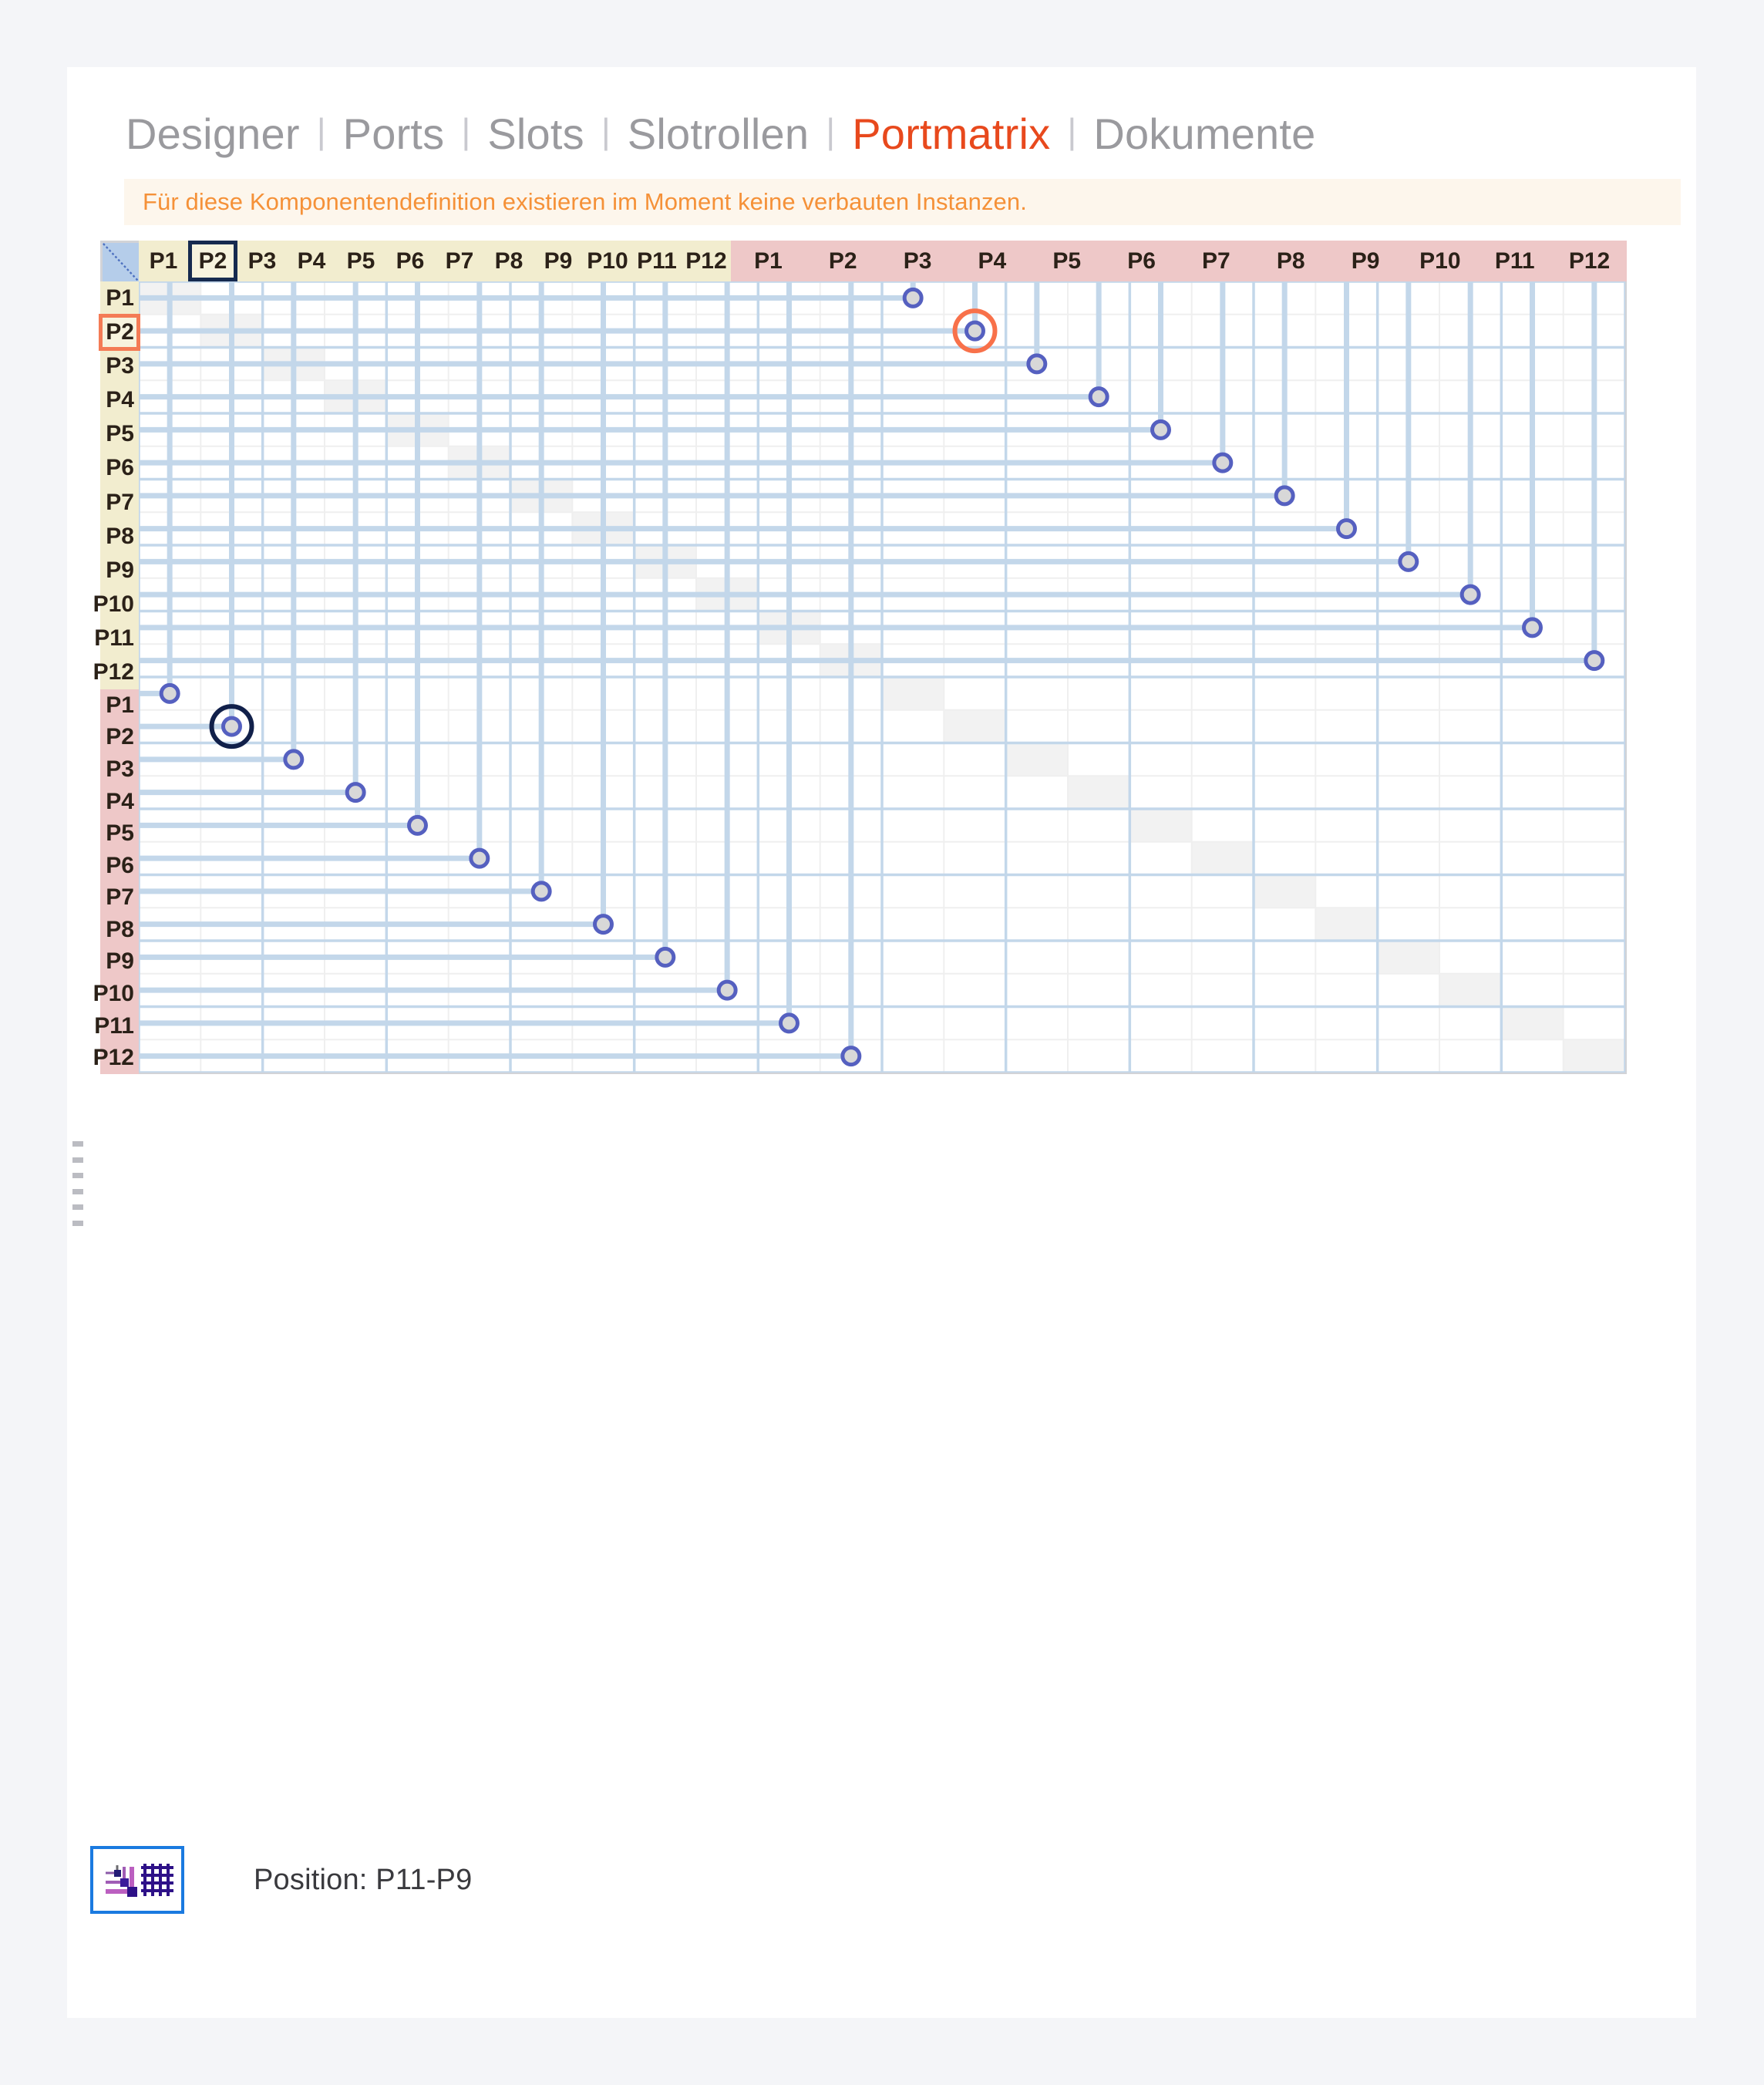  Describe the element at coordinates (120, 570) in the screenshot. I see `row-header-group-a-p9: P9` at that location.